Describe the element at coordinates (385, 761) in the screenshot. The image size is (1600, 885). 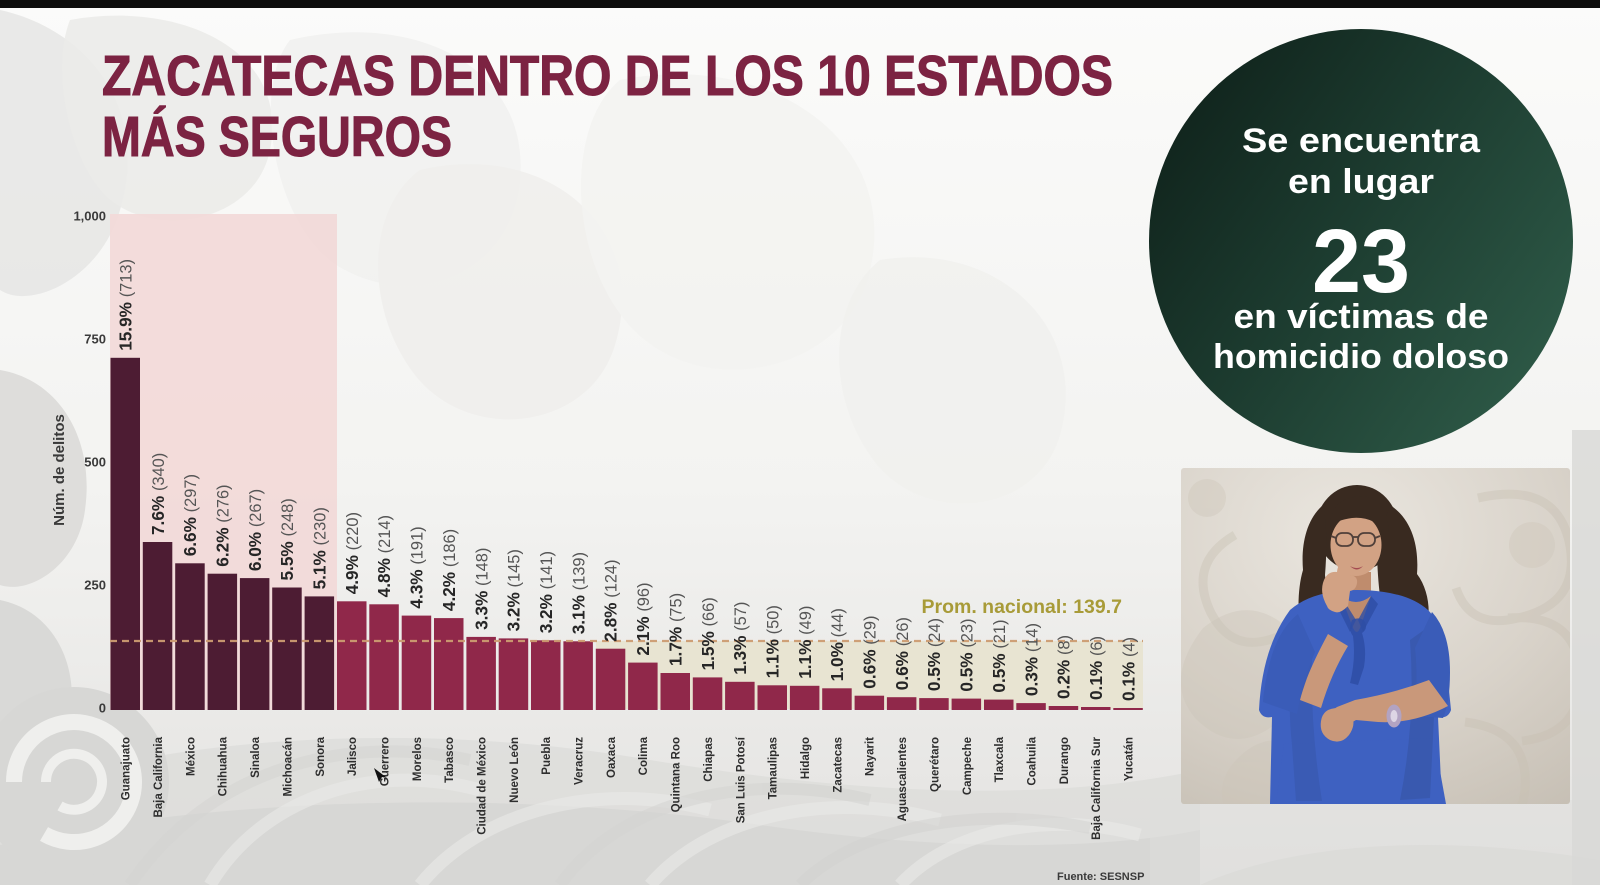
I see `svg-text: Guerrero` at that location.